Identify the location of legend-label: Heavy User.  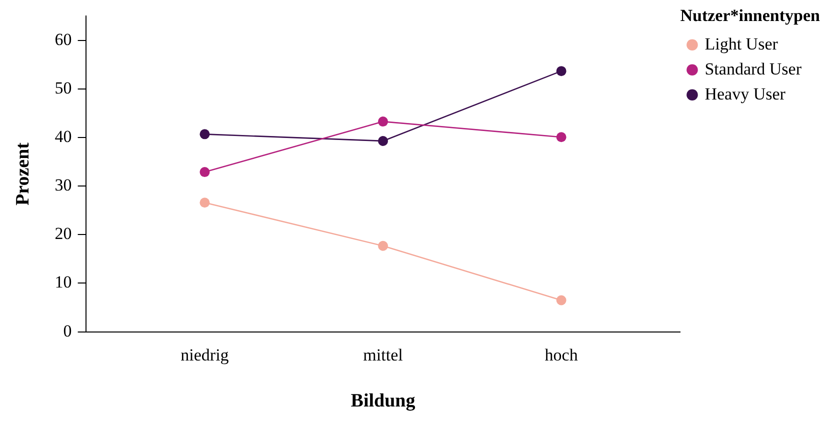
(745, 94).